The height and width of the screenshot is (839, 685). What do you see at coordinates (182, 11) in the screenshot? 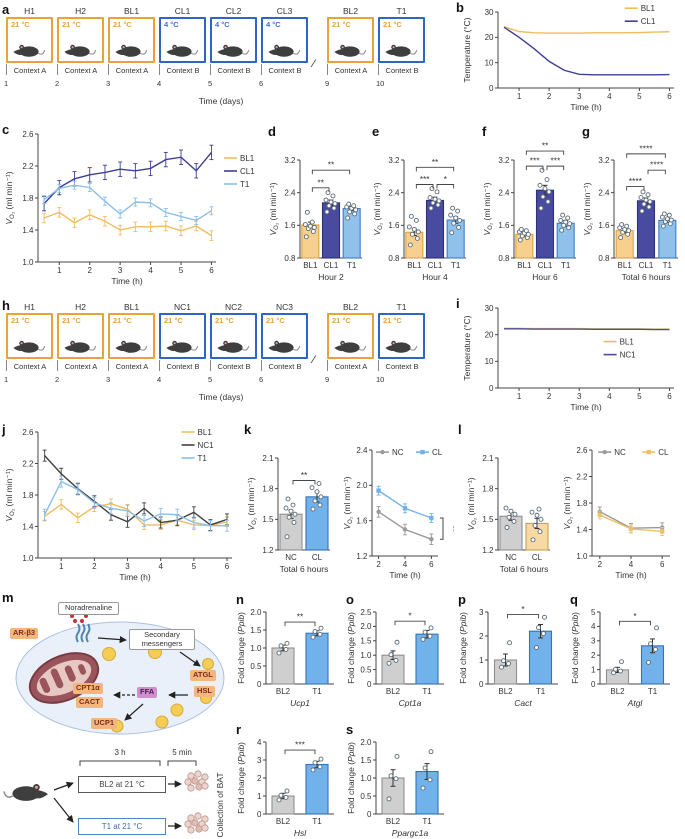
I see `day-label: CL1` at bounding box center [182, 11].